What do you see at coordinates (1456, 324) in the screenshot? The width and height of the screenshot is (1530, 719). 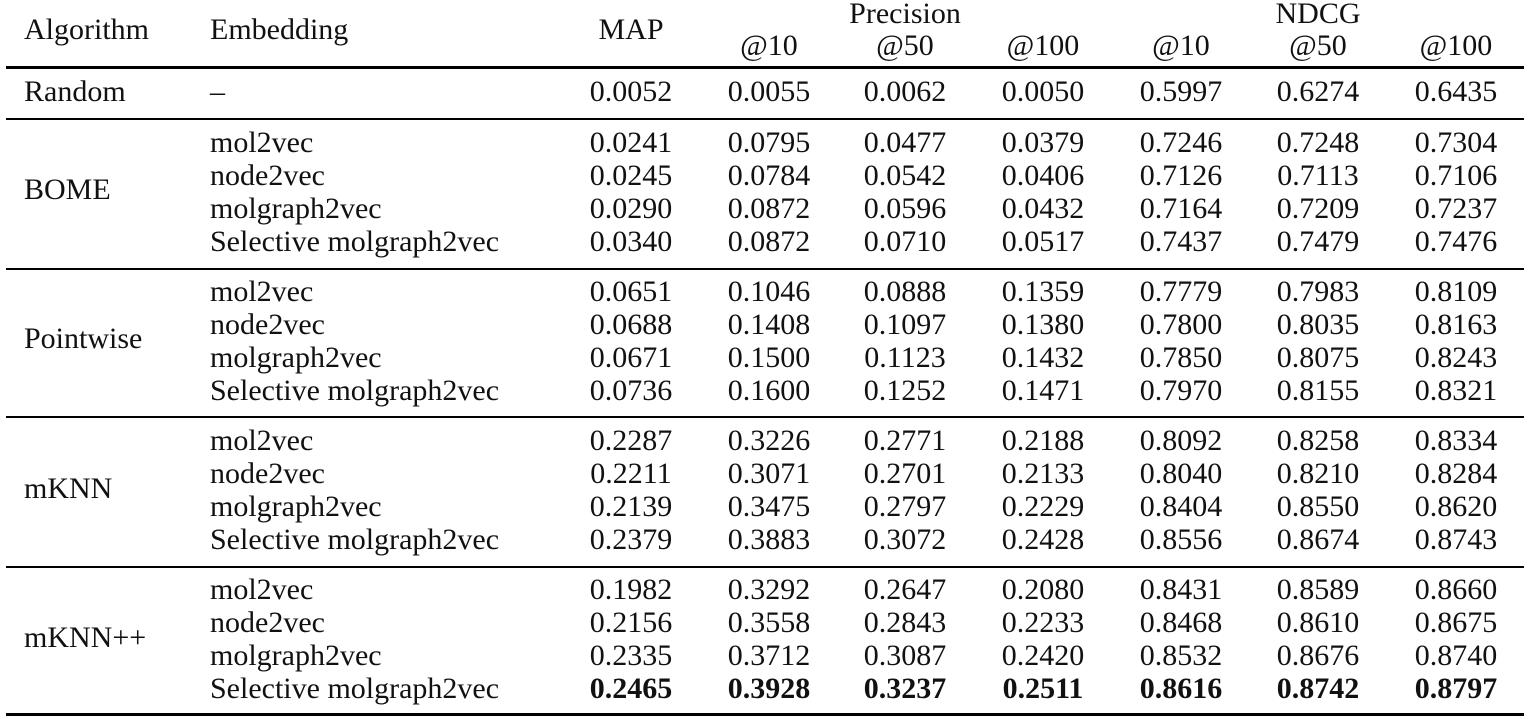 I see `value-cell: 0.8163` at bounding box center [1456, 324].